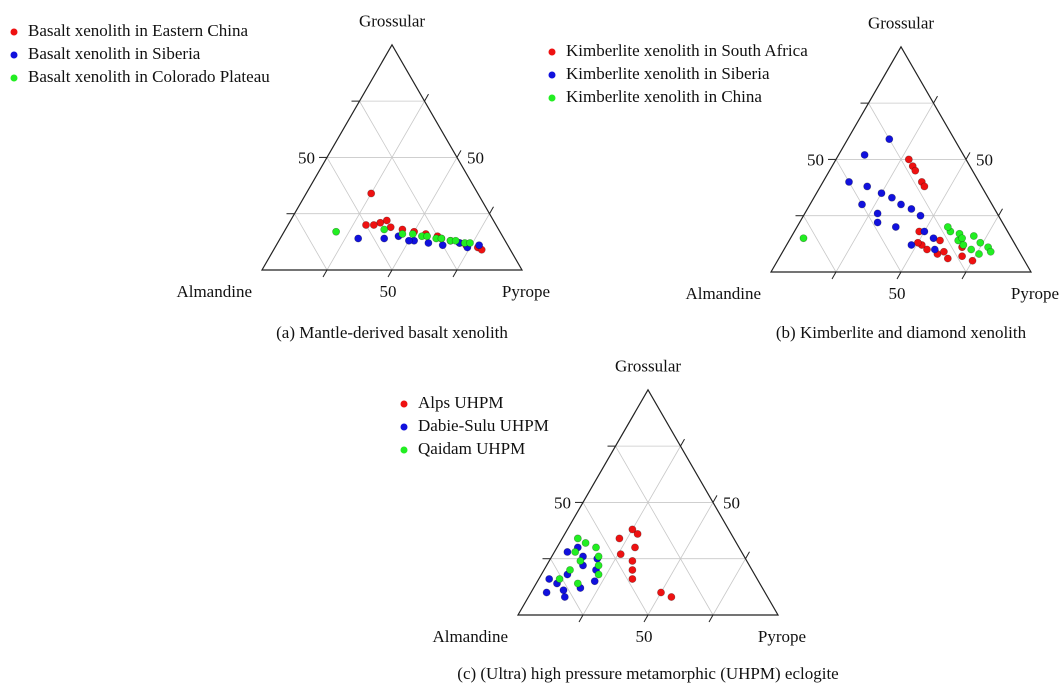 The image size is (1063, 686). I want to click on legend-label: Kimberlite xenolith in South Africa, so click(687, 50).